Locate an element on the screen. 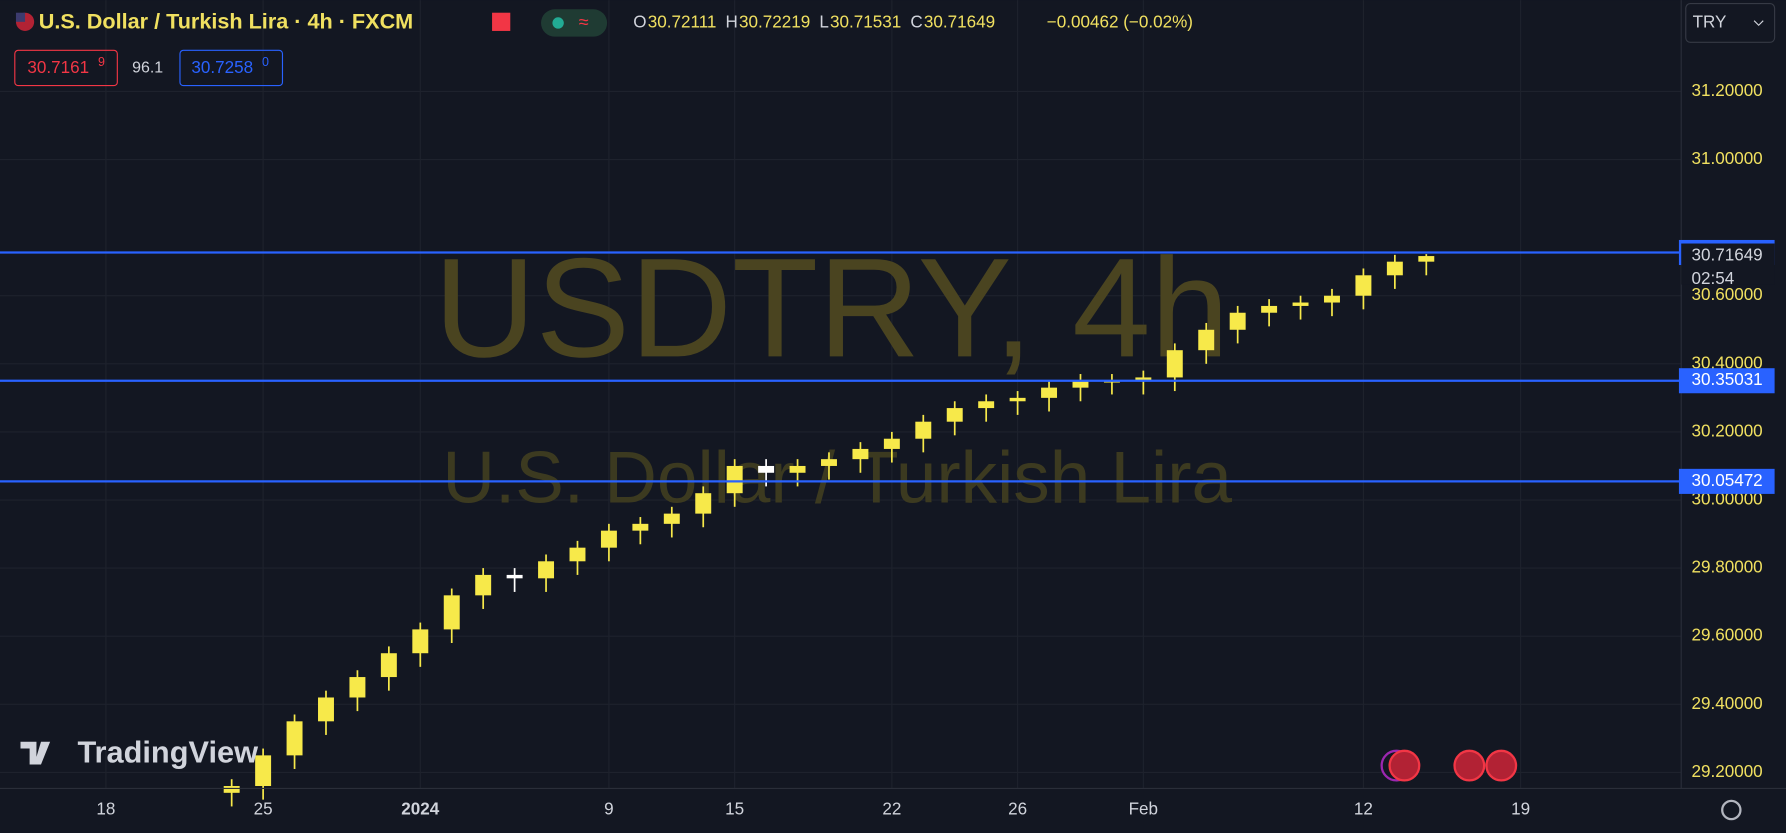  currency-label: TRY is located at coordinates (1710, 21).